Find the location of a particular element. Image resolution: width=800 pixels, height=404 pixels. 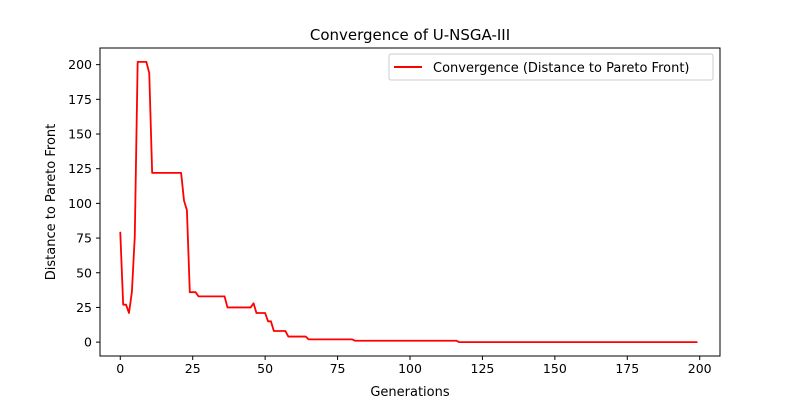

y-tick-label: 25 is located at coordinates (84, 307).